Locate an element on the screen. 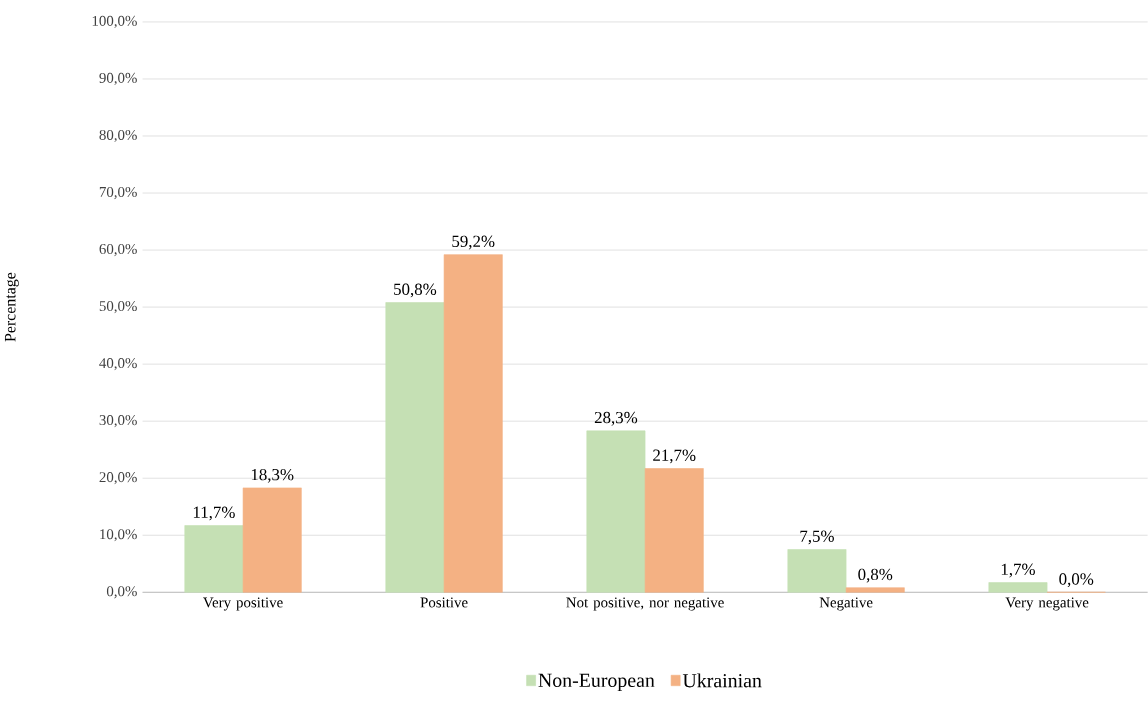  data-label: 59,2% is located at coordinates (473, 242).